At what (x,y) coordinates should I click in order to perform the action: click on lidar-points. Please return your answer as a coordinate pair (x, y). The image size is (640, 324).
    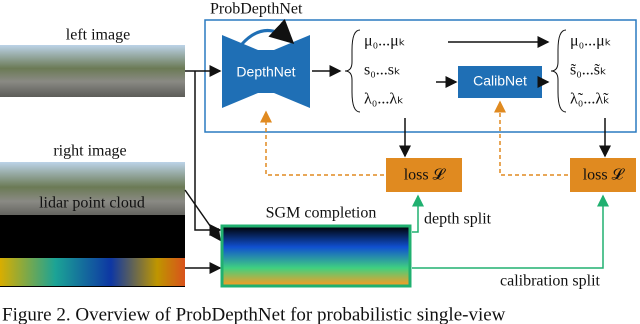
    Looking at the image, I should click on (92, 272).